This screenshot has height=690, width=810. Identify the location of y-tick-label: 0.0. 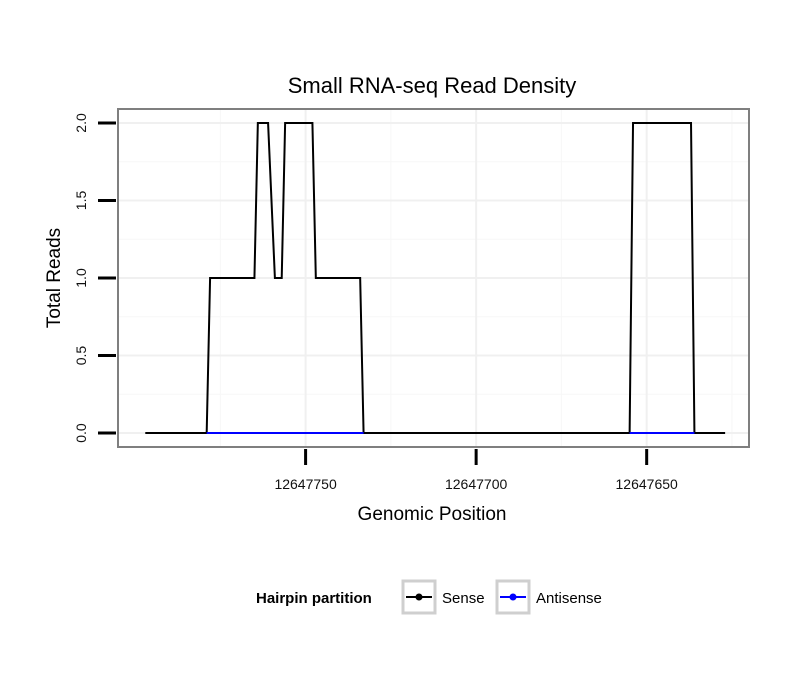
(81, 433).